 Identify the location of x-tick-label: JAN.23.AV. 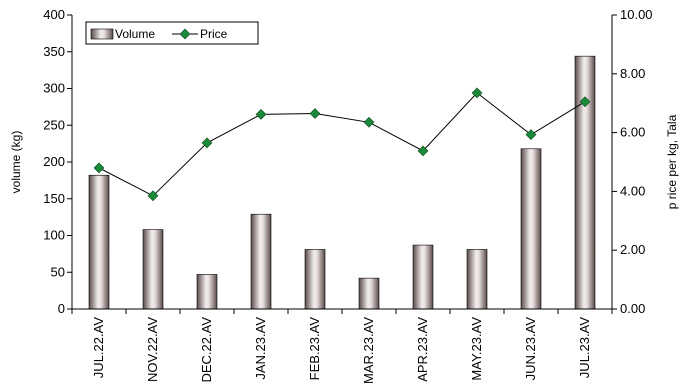
(260, 348).